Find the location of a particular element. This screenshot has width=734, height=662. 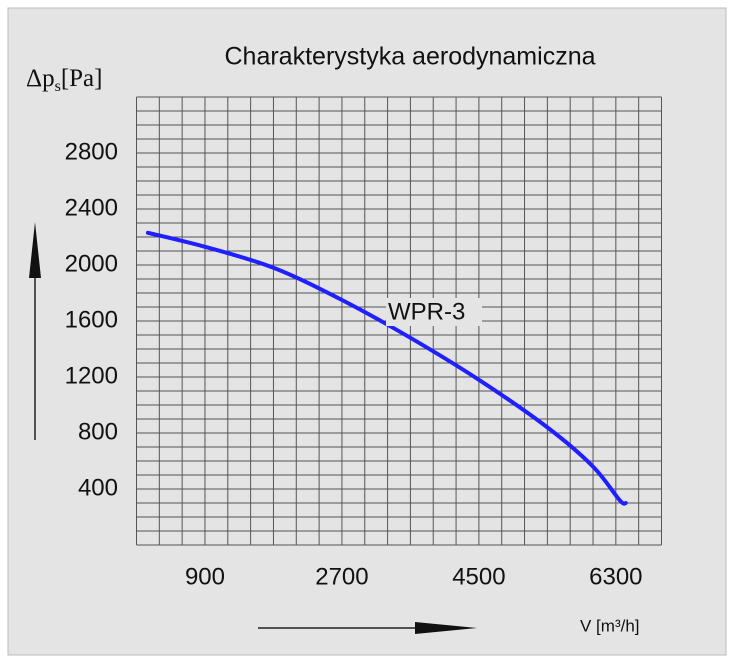

y-tick-label: 1600 is located at coordinates (91, 319).